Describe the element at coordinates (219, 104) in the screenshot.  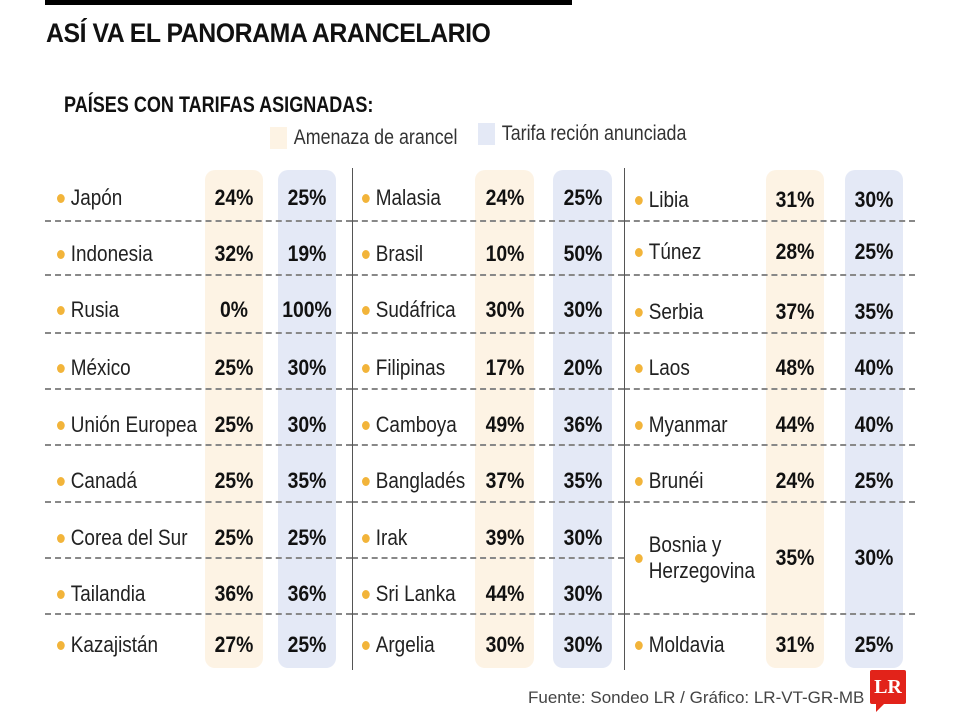
I see `section-subtitle: PAÍSES CON TARIFAS ASIGNADAS:` at that location.